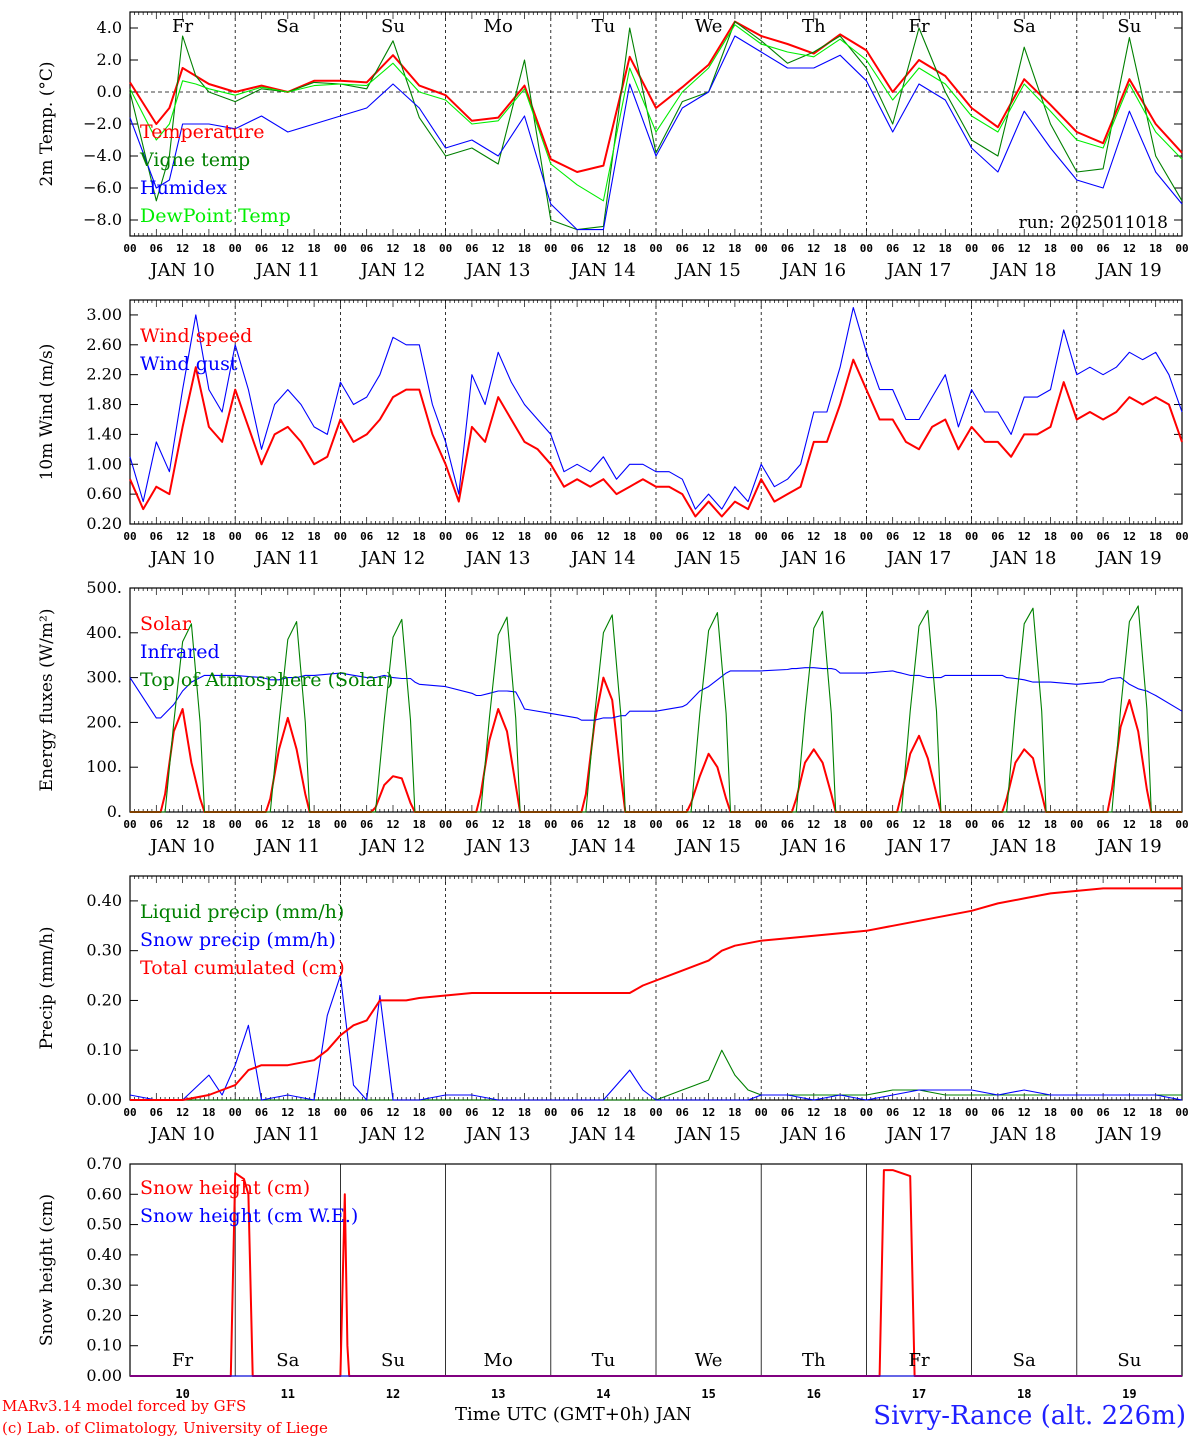  What do you see at coordinates (102, 219) in the screenshot?
I see `y-tick-label: −8.0` at bounding box center [102, 219].